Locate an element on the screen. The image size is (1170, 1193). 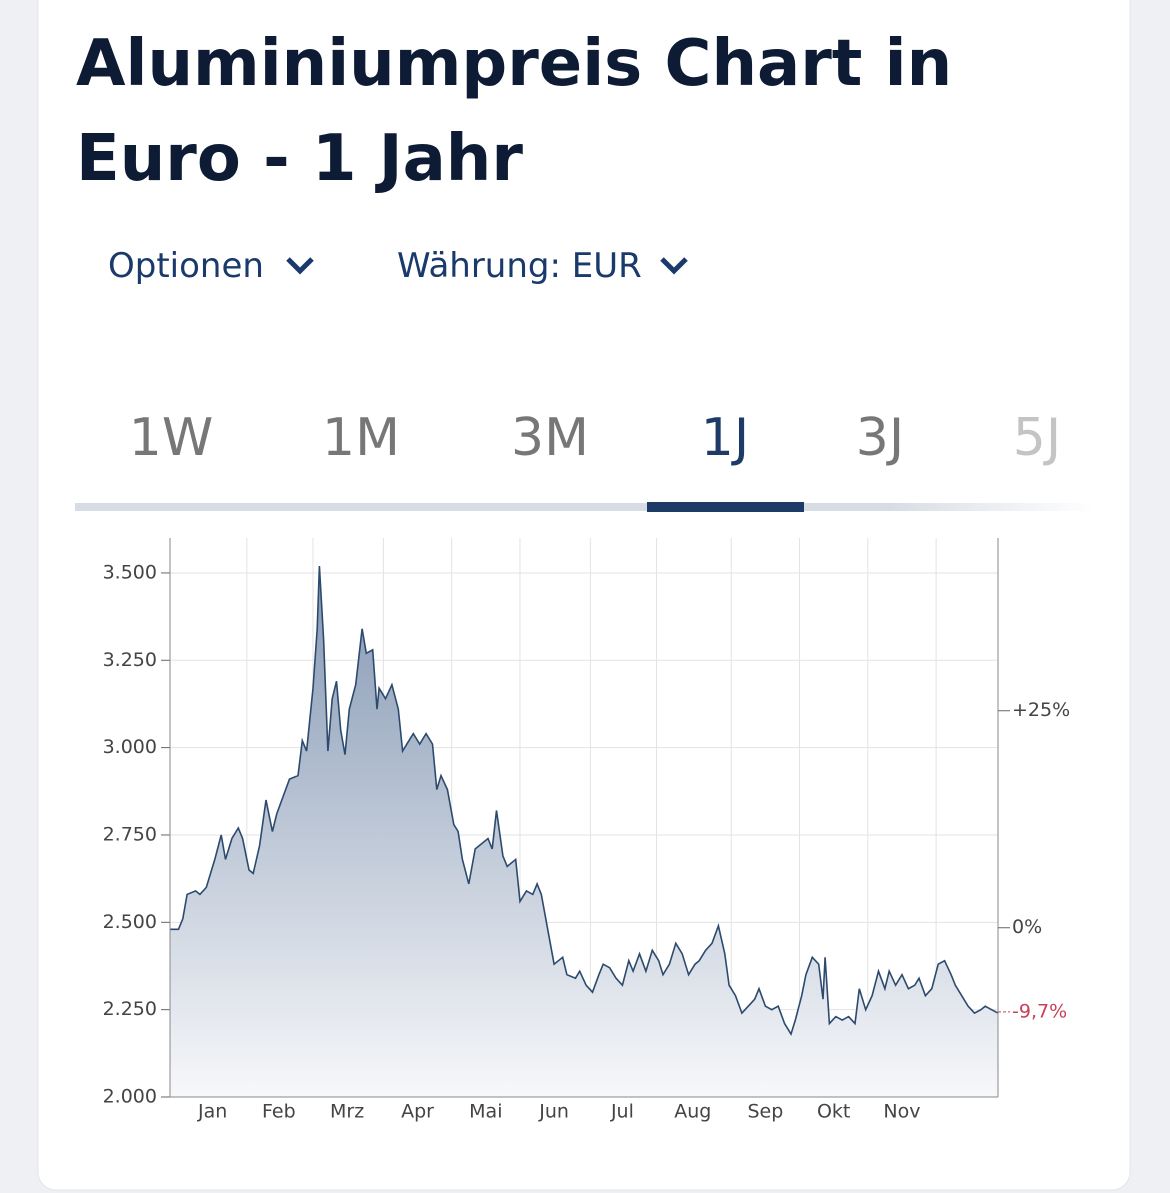
y-tick-label: 3.250 is located at coordinates (130, 660).